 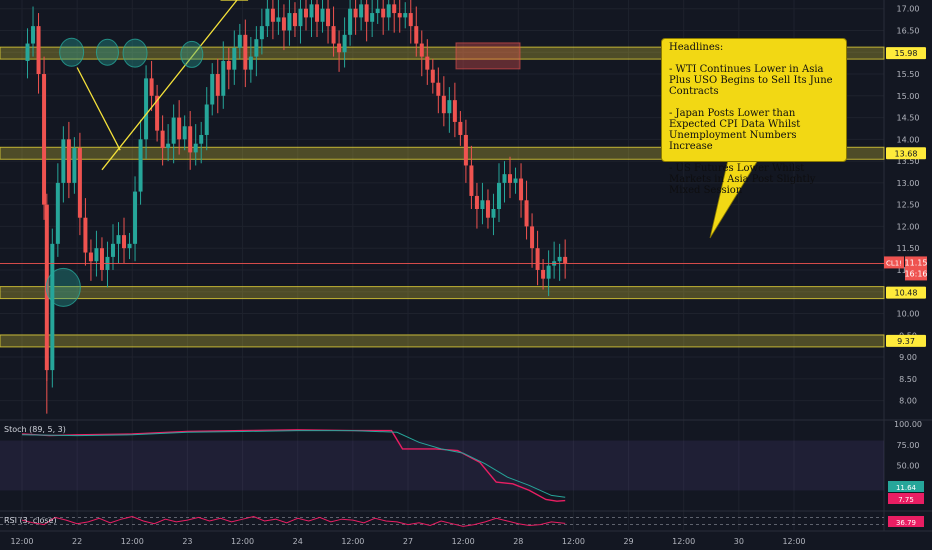 What do you see at coordinates (915, 273) in the screenshot?
I see `countdown-label: 16:16` at bounding box center [915, 273].